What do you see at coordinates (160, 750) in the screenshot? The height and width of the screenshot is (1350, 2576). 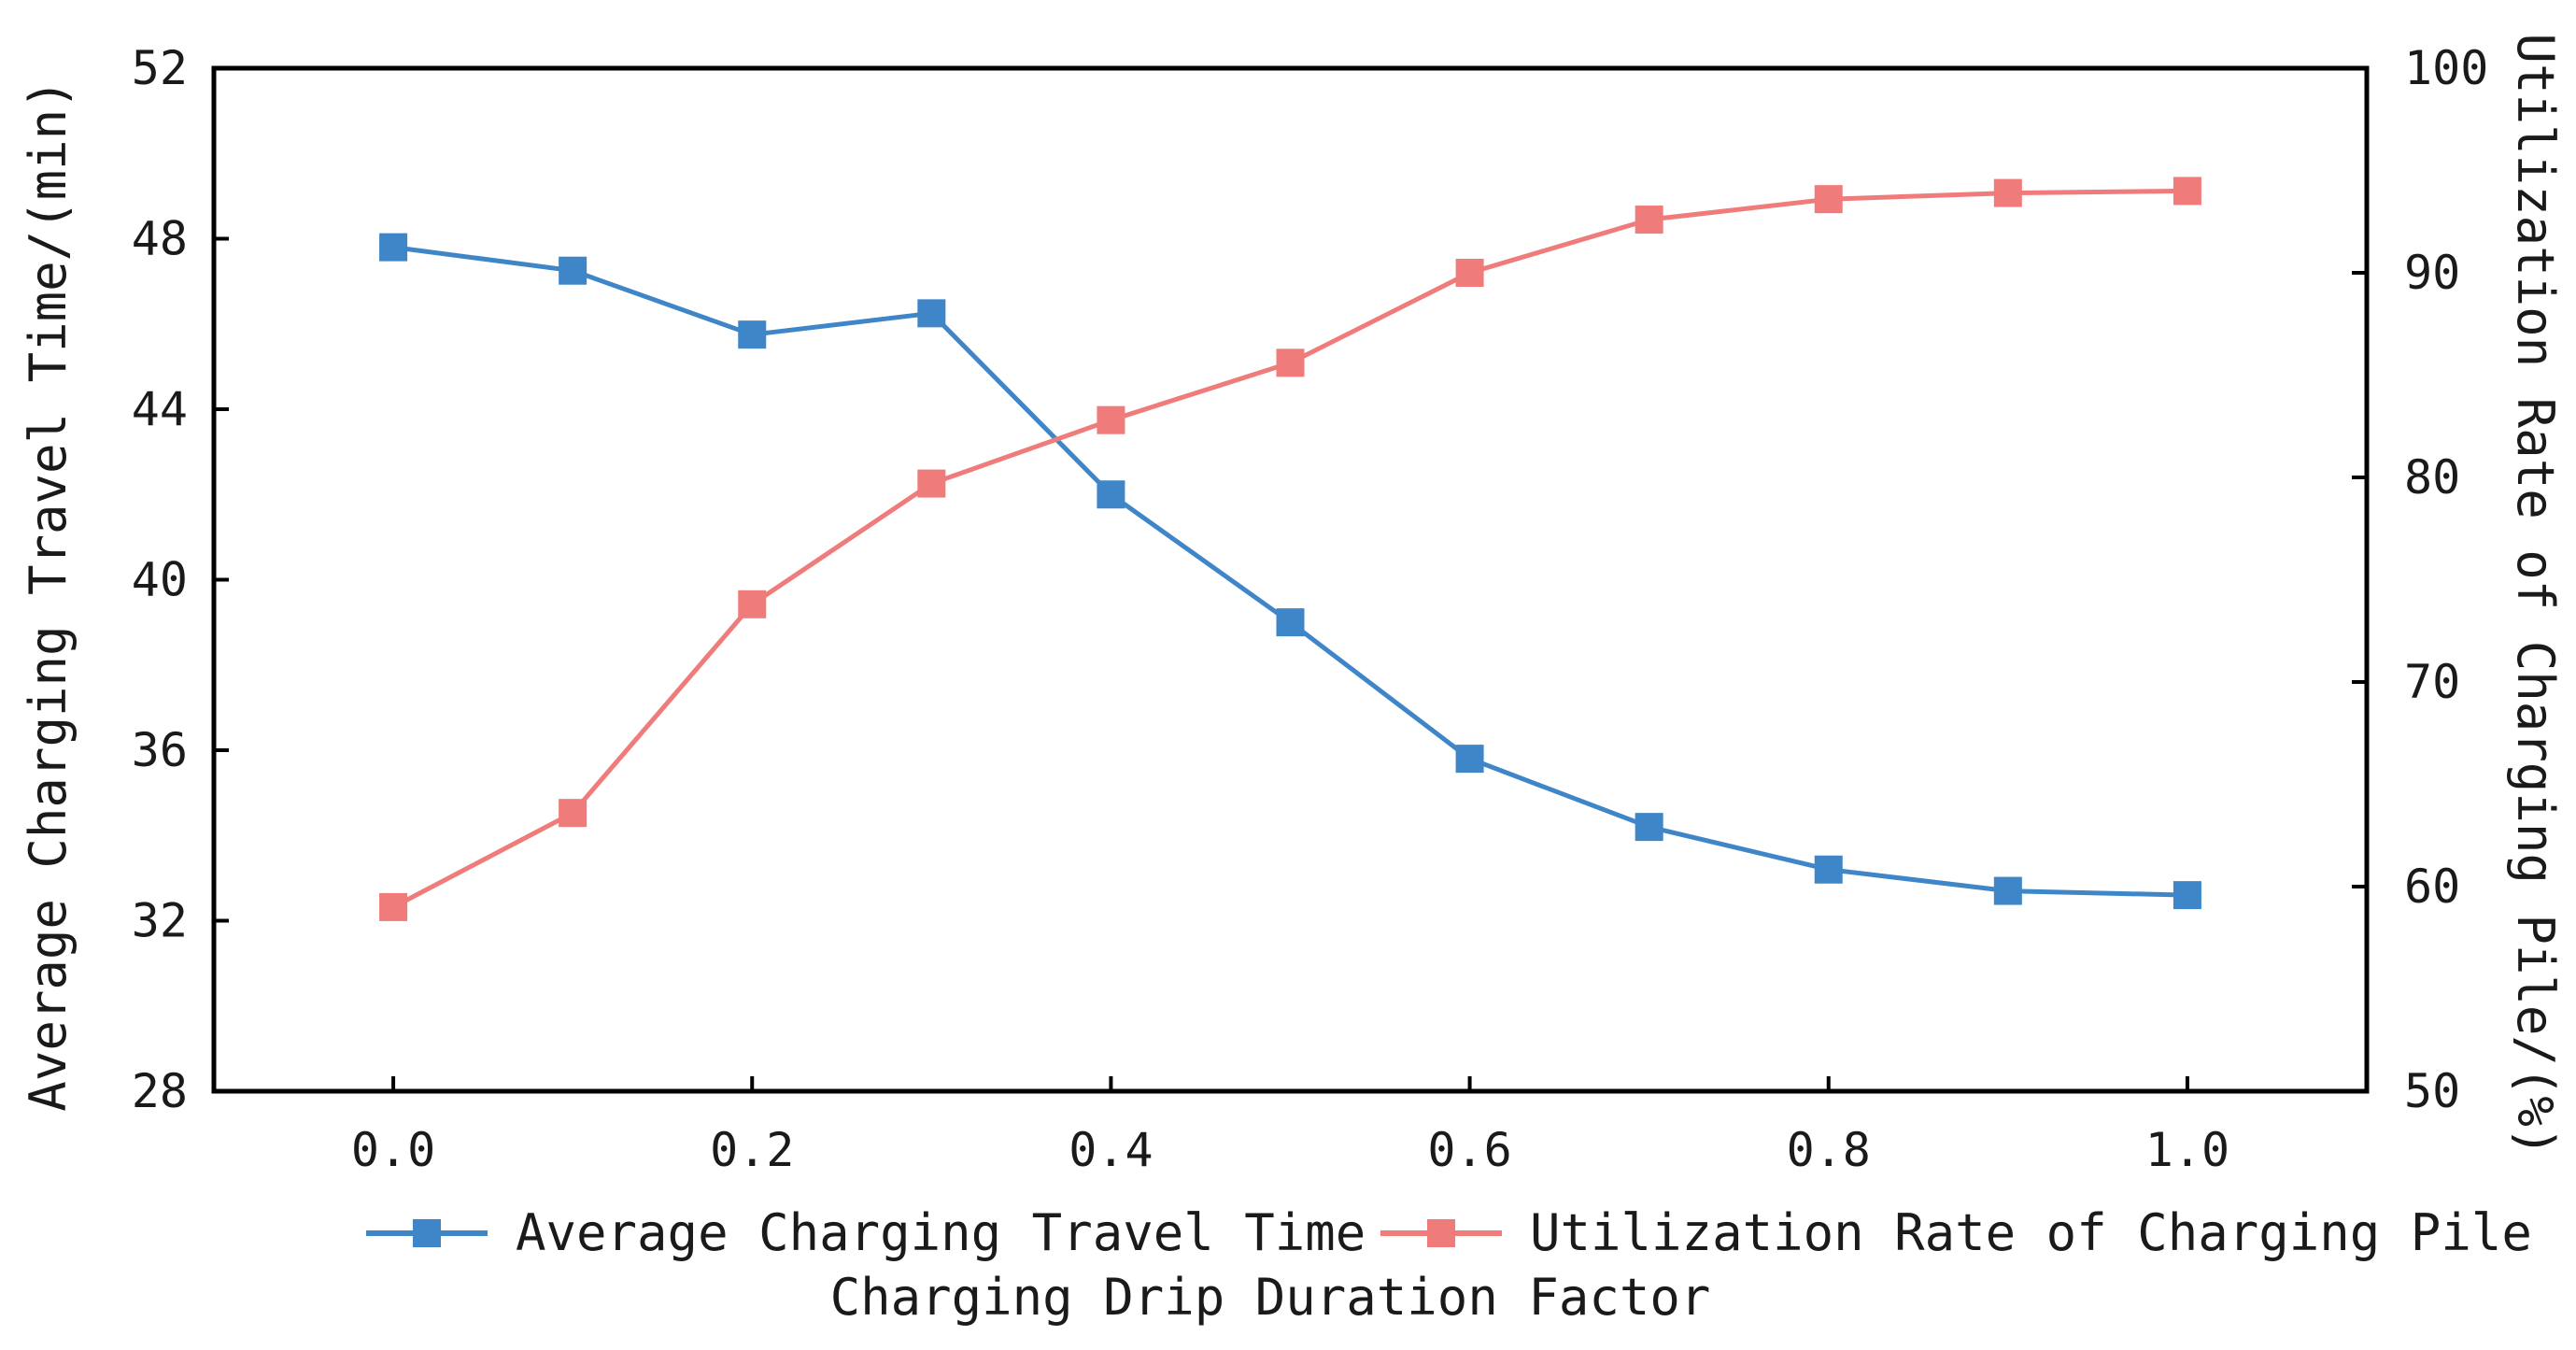 I see `y-left-tick-label: 36` at bounding box center [160, 750].